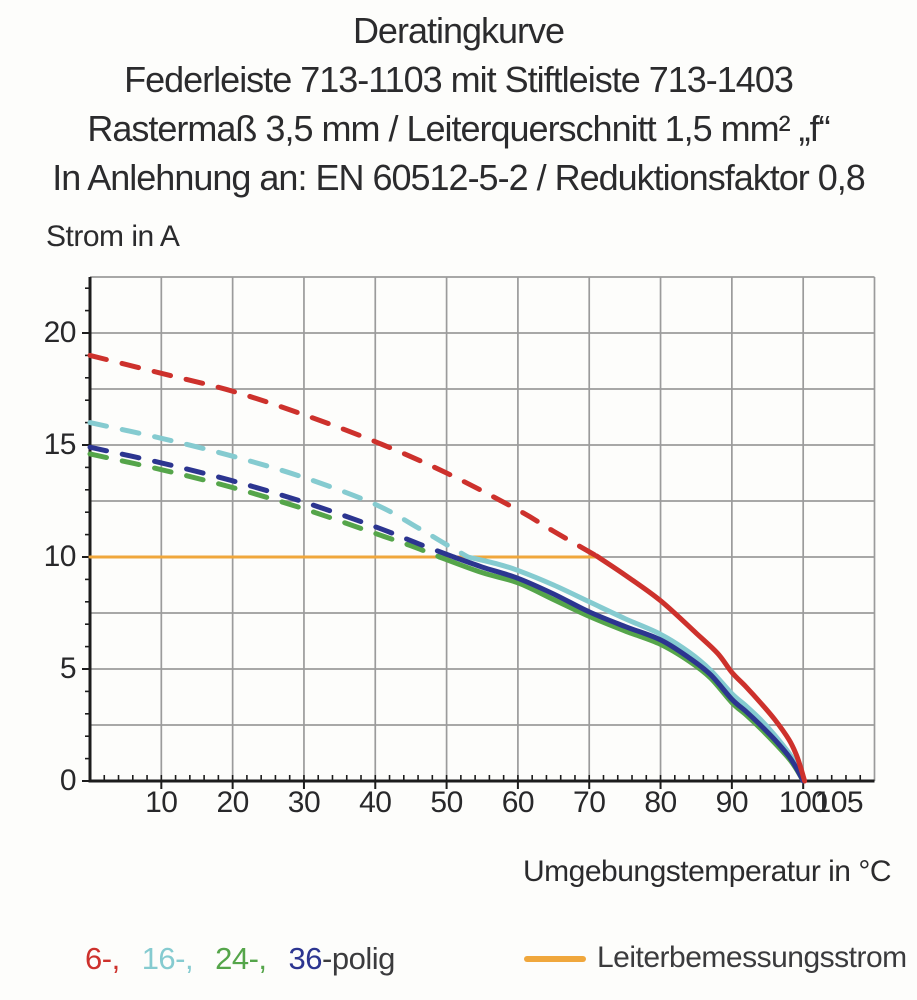 Image resolution: width=917 pixels, height=1000 pixels. I want to click on rated-current-line-swatch, so click(555, 959).